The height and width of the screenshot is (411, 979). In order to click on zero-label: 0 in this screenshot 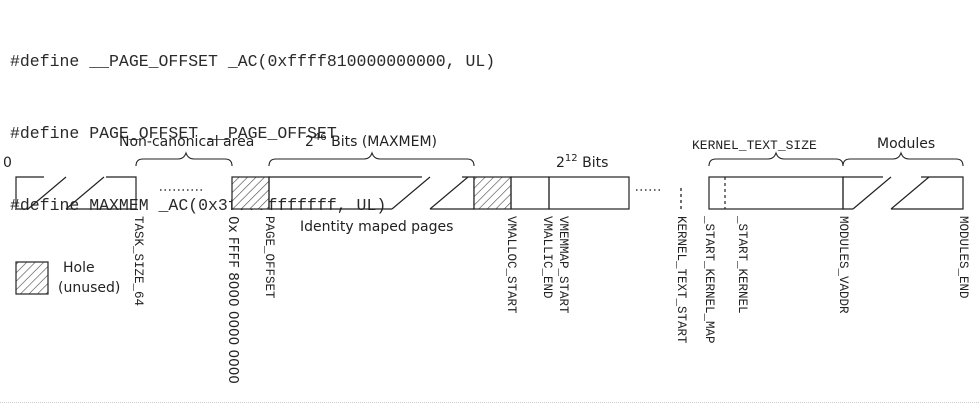, I will do `click(7, 163)`.